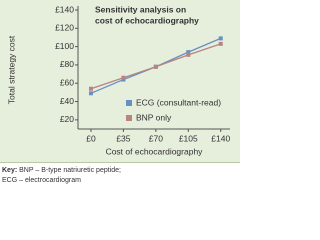 The height and width of the screenshot is (240, 320). What do you see at coordinates (188, 138) in the screenshot?
I see `x-tick-label: £105` at bounding box center [188, 138].